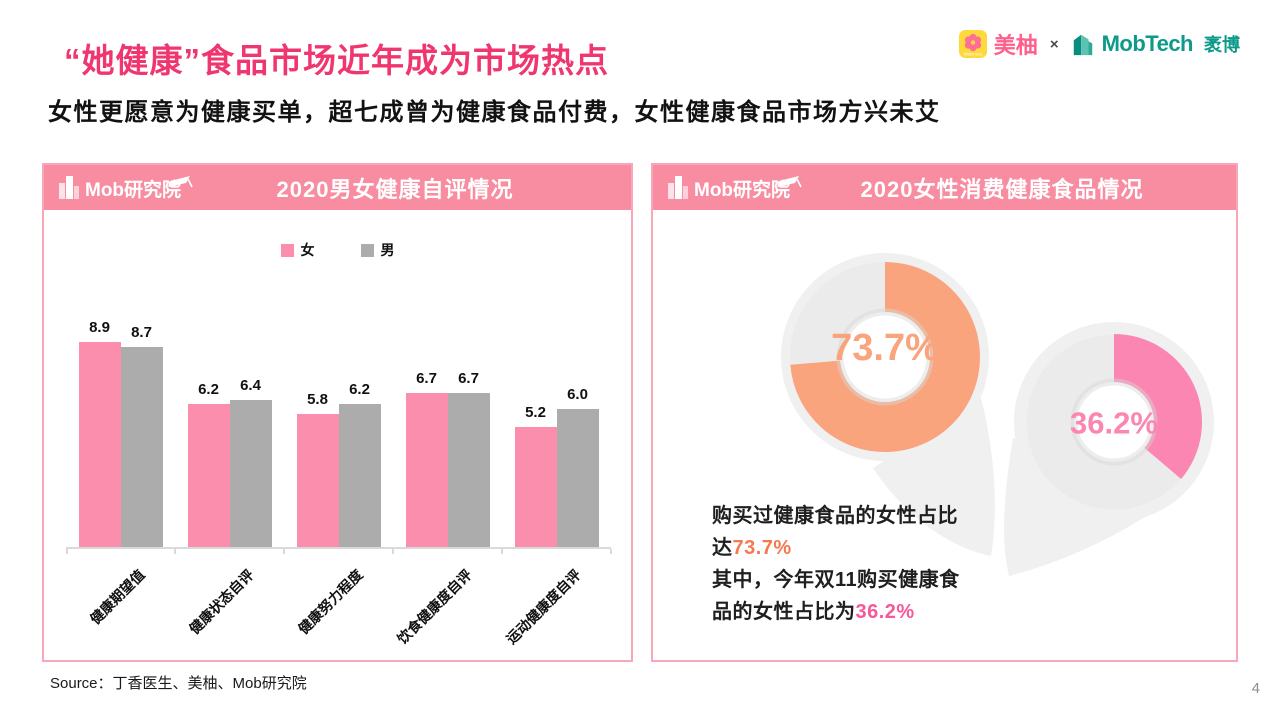  What do you see at coordinates (972, 44) in the screenshot?
I see `meiyou-app-icon: Meet you` at bounding box center [972, 44].